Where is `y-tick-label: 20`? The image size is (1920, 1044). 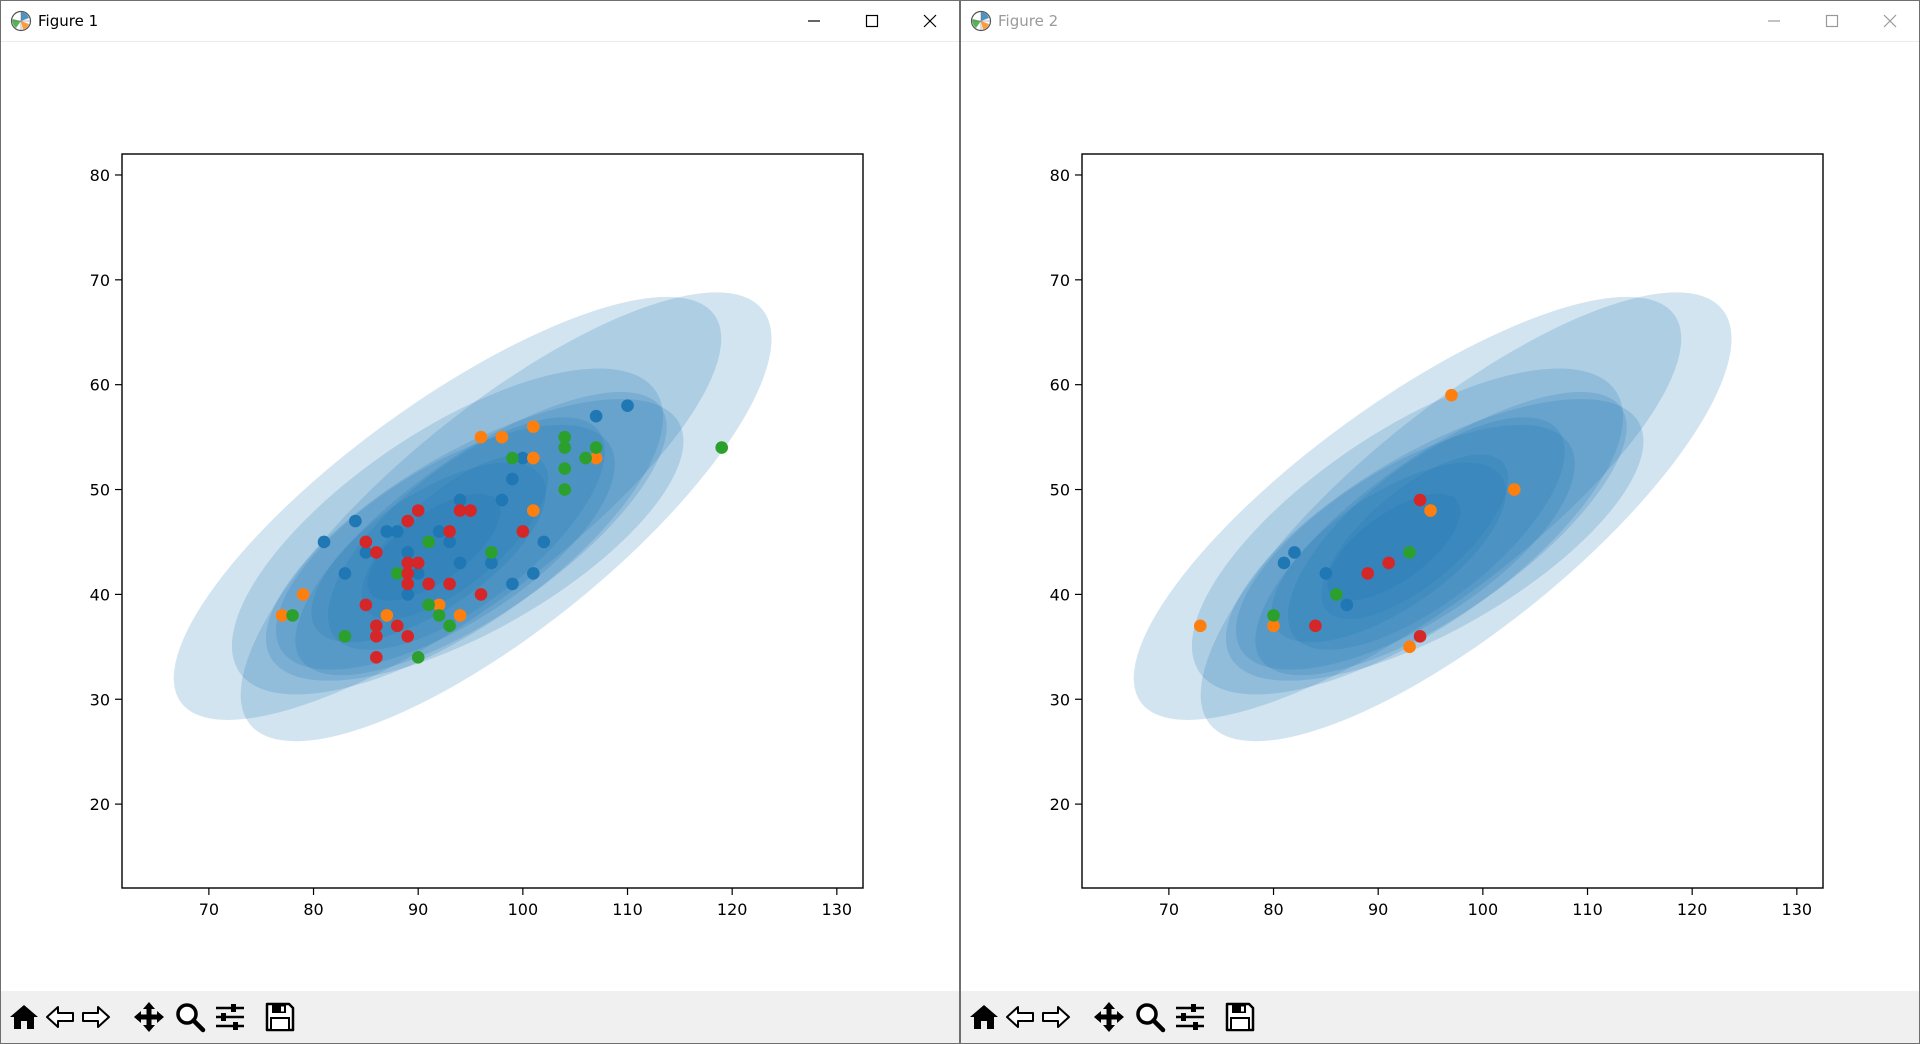 y-tick-label: 20 is located at coordinates (1060, 804).